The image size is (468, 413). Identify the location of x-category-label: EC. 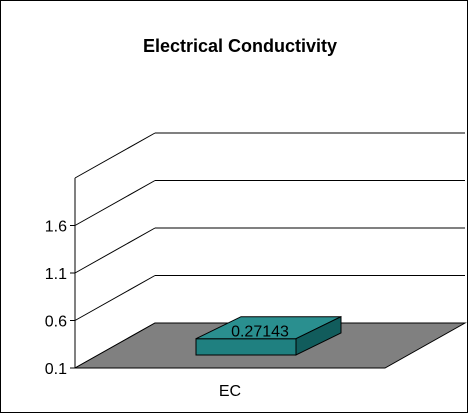
(230, 391).